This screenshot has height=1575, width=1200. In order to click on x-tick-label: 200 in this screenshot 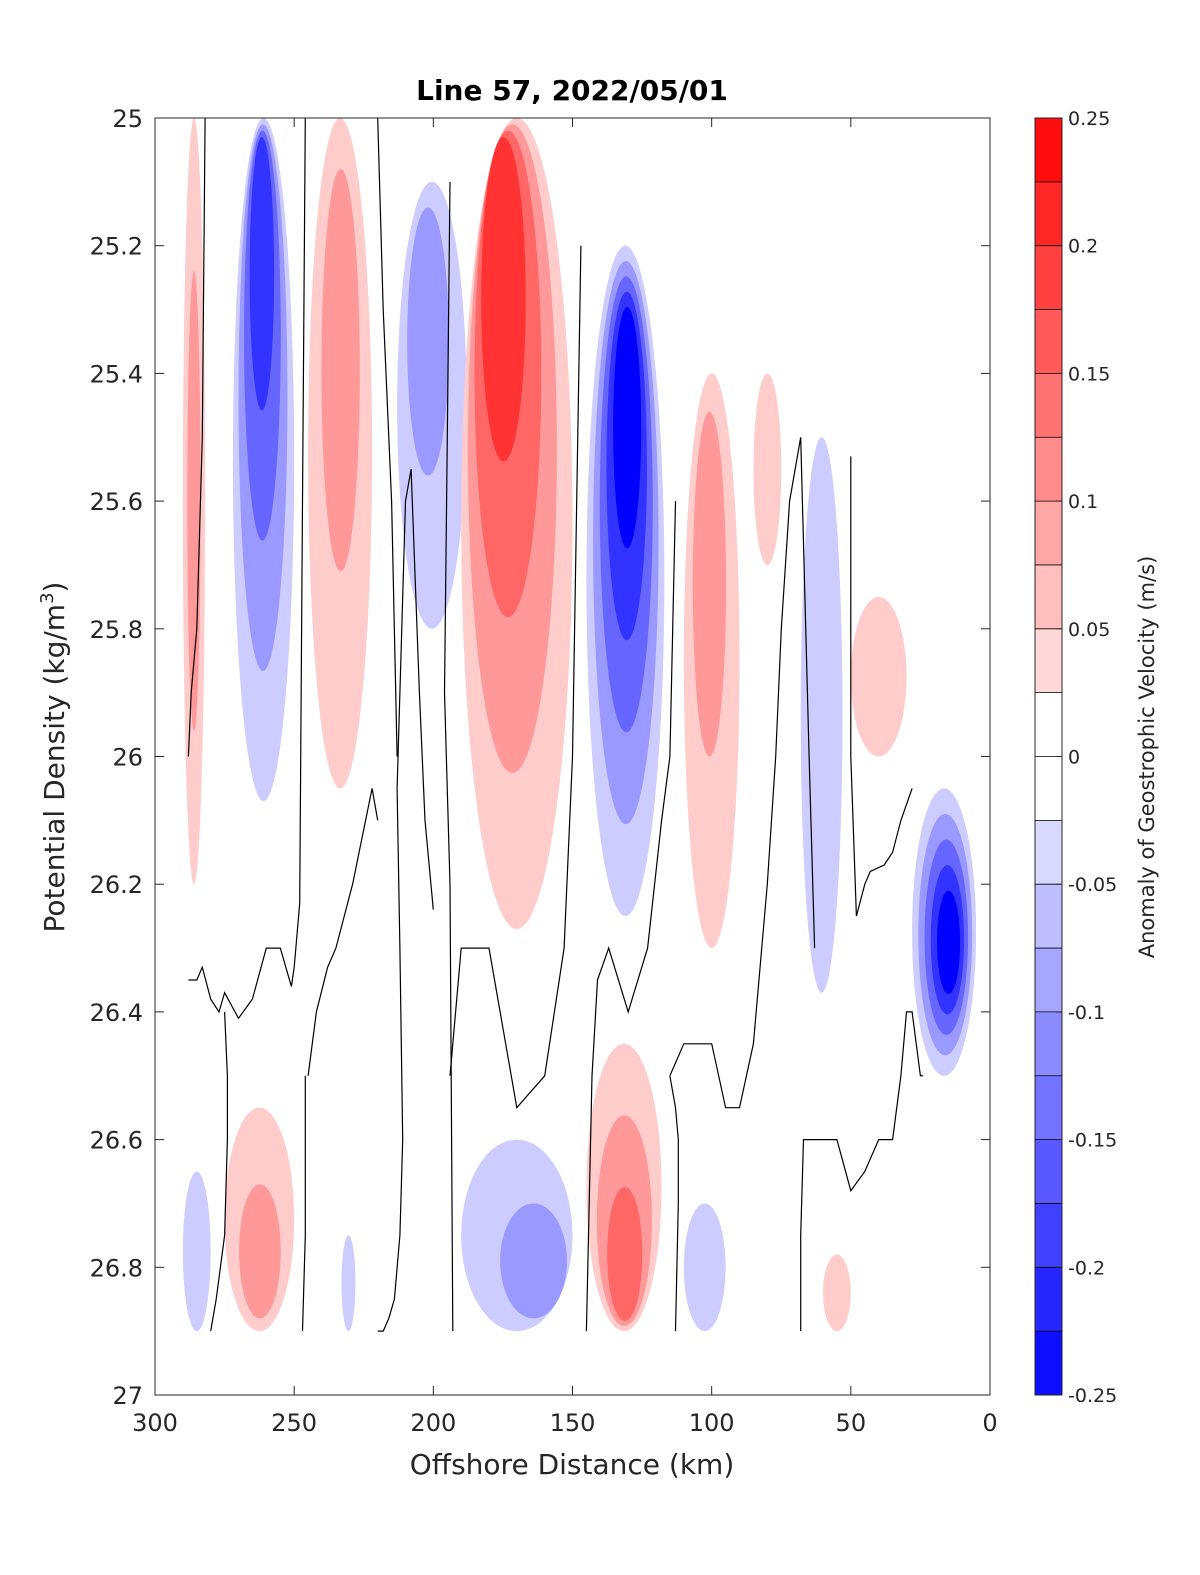, I will do `click(433, 1423)`.